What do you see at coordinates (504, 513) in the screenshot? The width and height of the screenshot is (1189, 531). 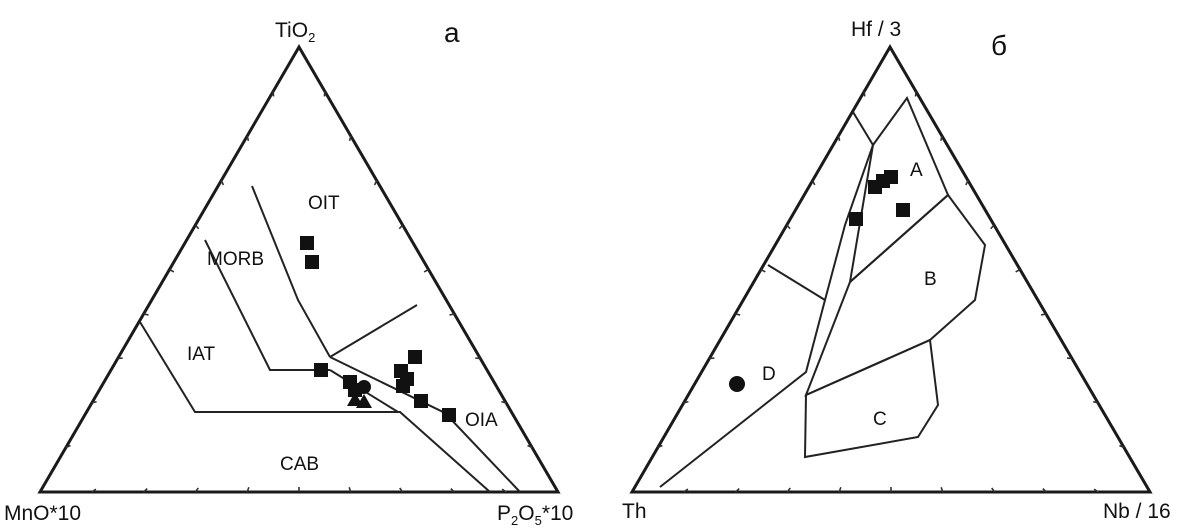 I see `vertex-right-main-a: P` at bounding box center [504, 513].